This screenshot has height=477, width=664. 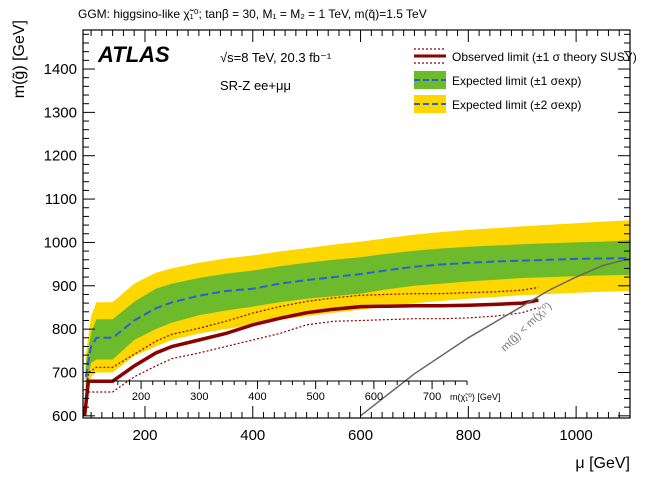 I want to click on secondary-x-tick-label: 300, so click(x=199, y=397).